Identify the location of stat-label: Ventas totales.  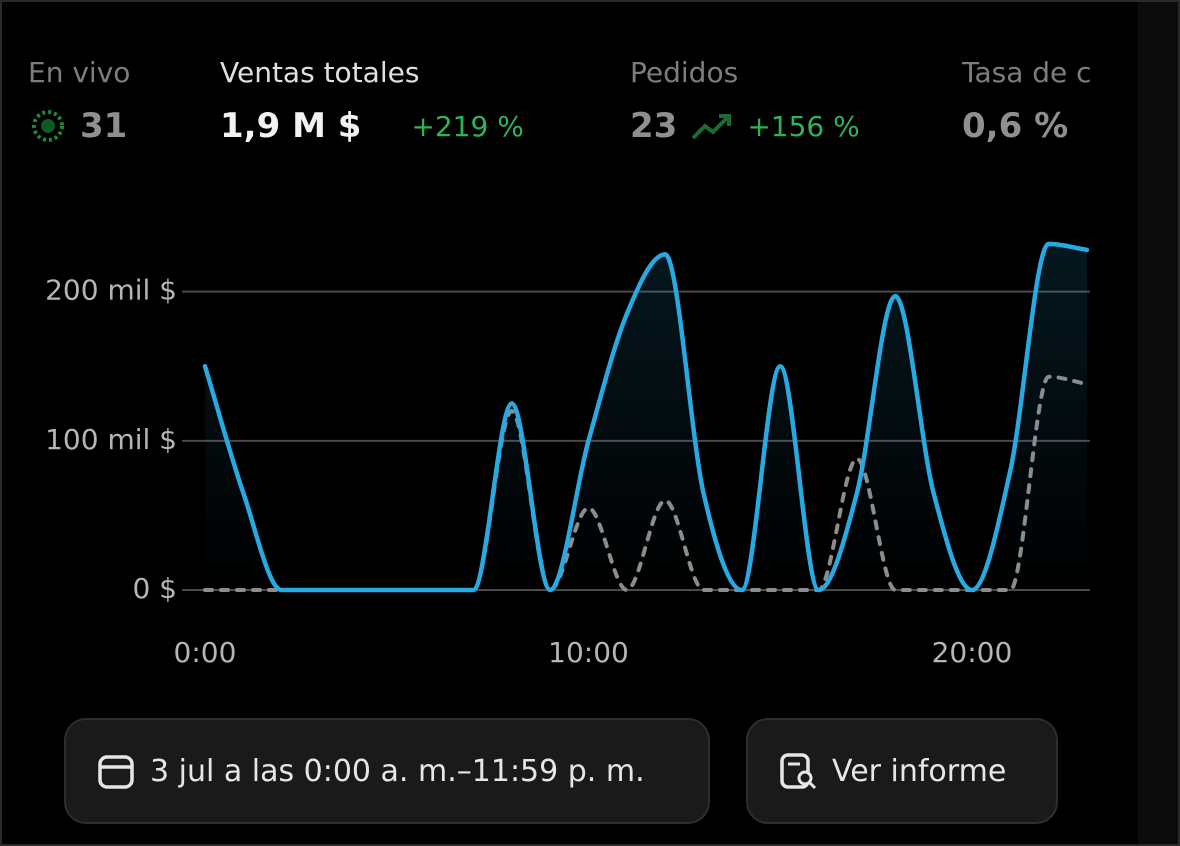
(320, 72).